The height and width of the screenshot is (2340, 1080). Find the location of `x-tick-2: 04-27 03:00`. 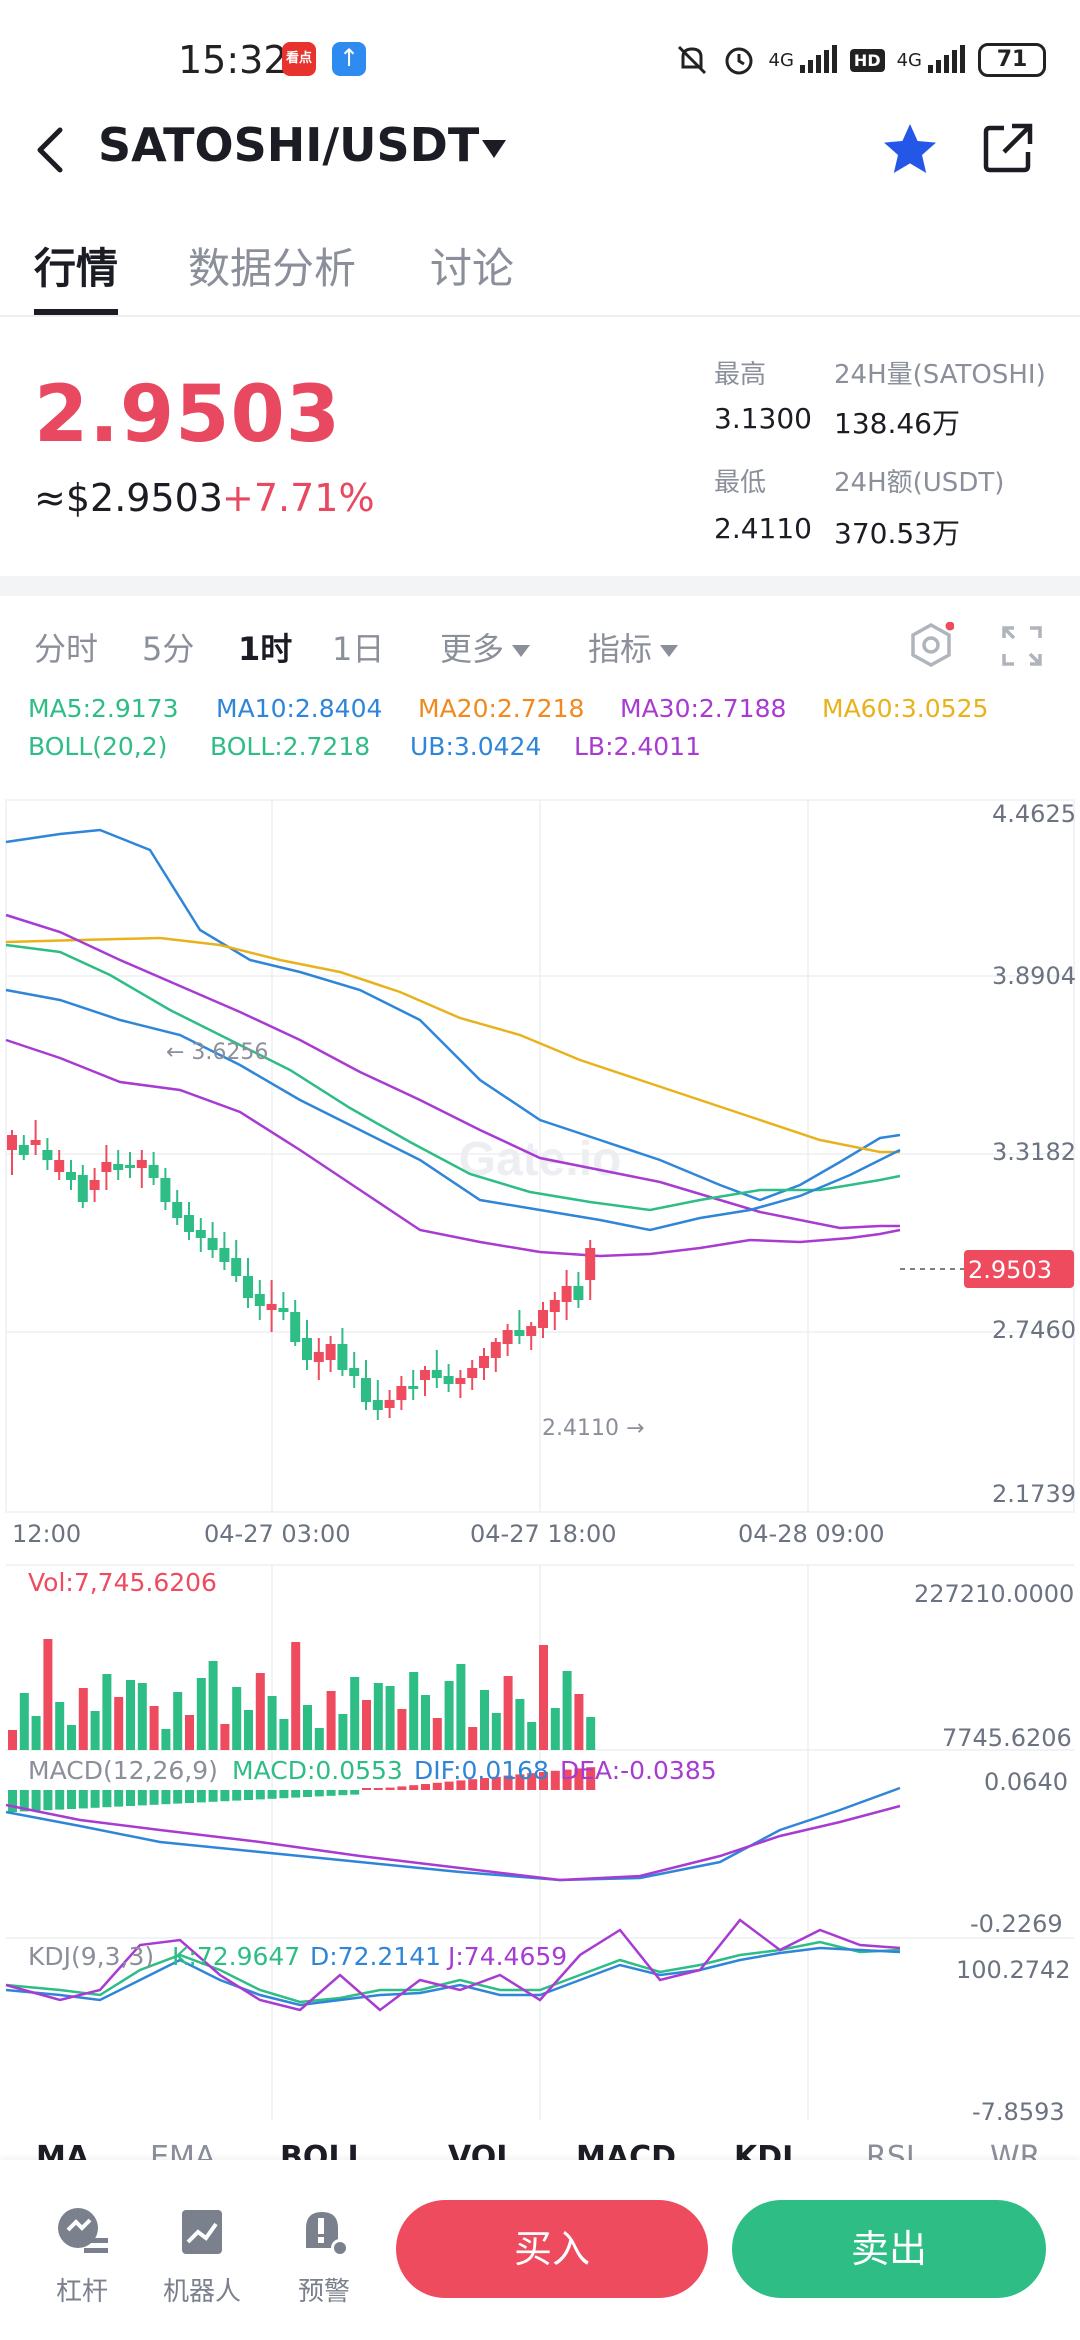

x-tick-2: 04-27 03:00 is located at coordinates (277, 1534).